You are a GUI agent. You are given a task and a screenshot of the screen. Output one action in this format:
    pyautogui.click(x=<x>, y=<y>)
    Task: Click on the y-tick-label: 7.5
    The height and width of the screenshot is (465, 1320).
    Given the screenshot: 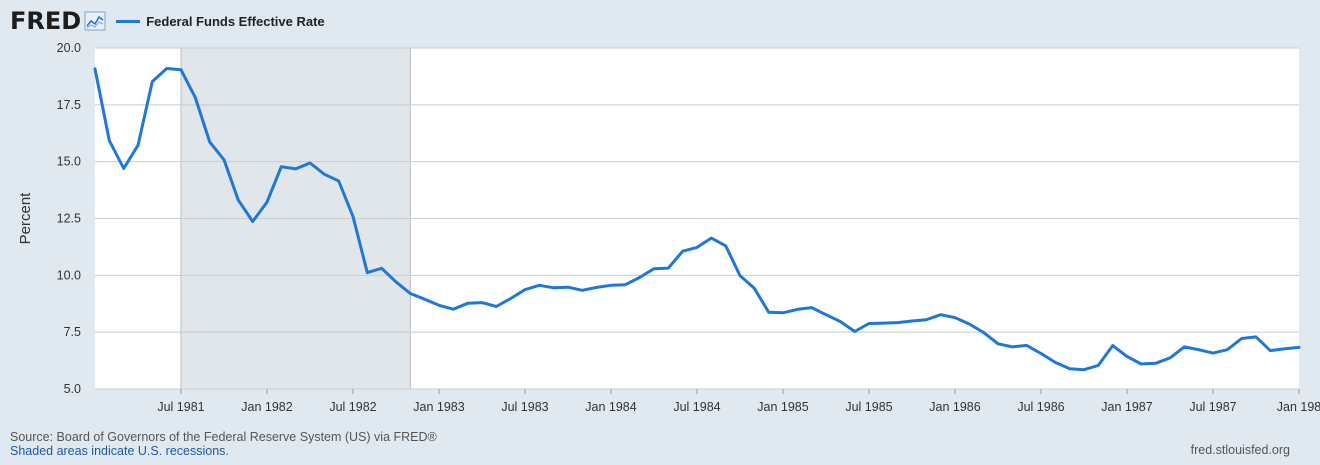 What is the action you would take?
    pyautogui.click(x=72, y=332)
    